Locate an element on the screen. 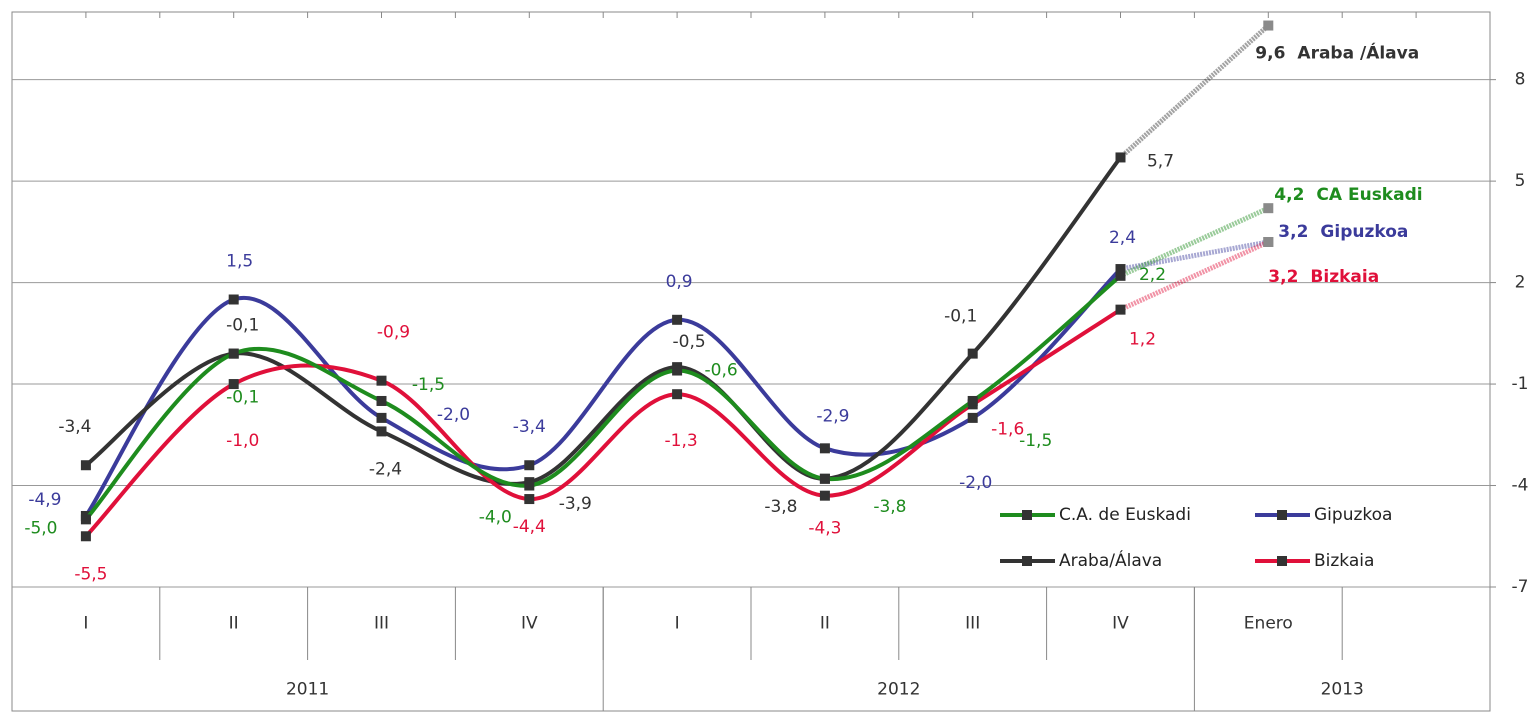 The height and width of the screenshot is (712, 1533). data-label: -4,9 is located at coordinates (44, 500).